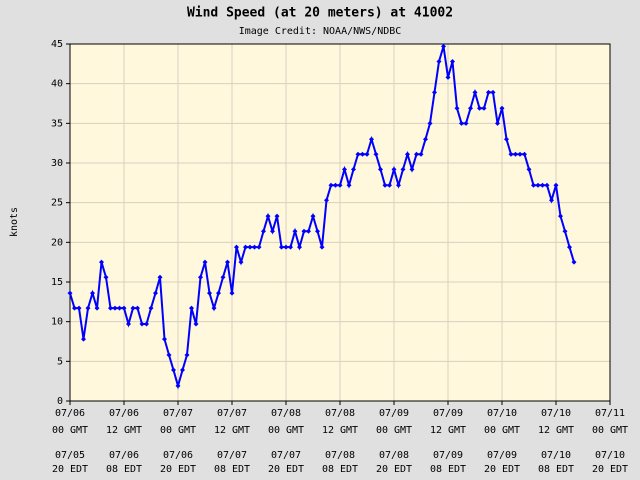 Image resolution: width=640 pixels, height=480 pixels. I want to click on y-tick-label: 30, so click(57, 163).